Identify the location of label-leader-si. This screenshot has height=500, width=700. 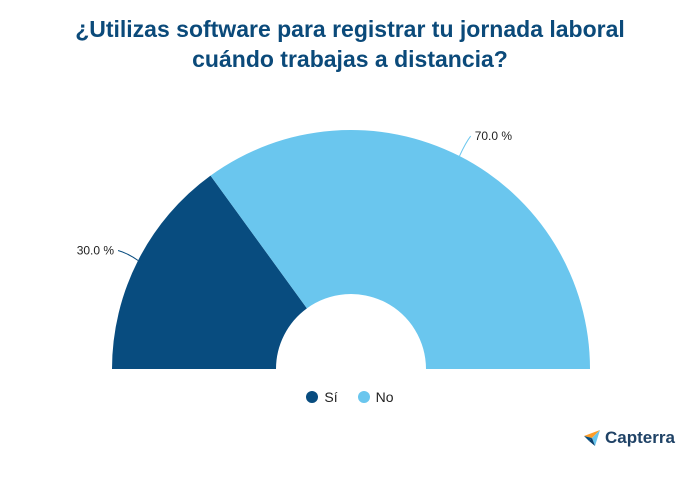
(128, 255).